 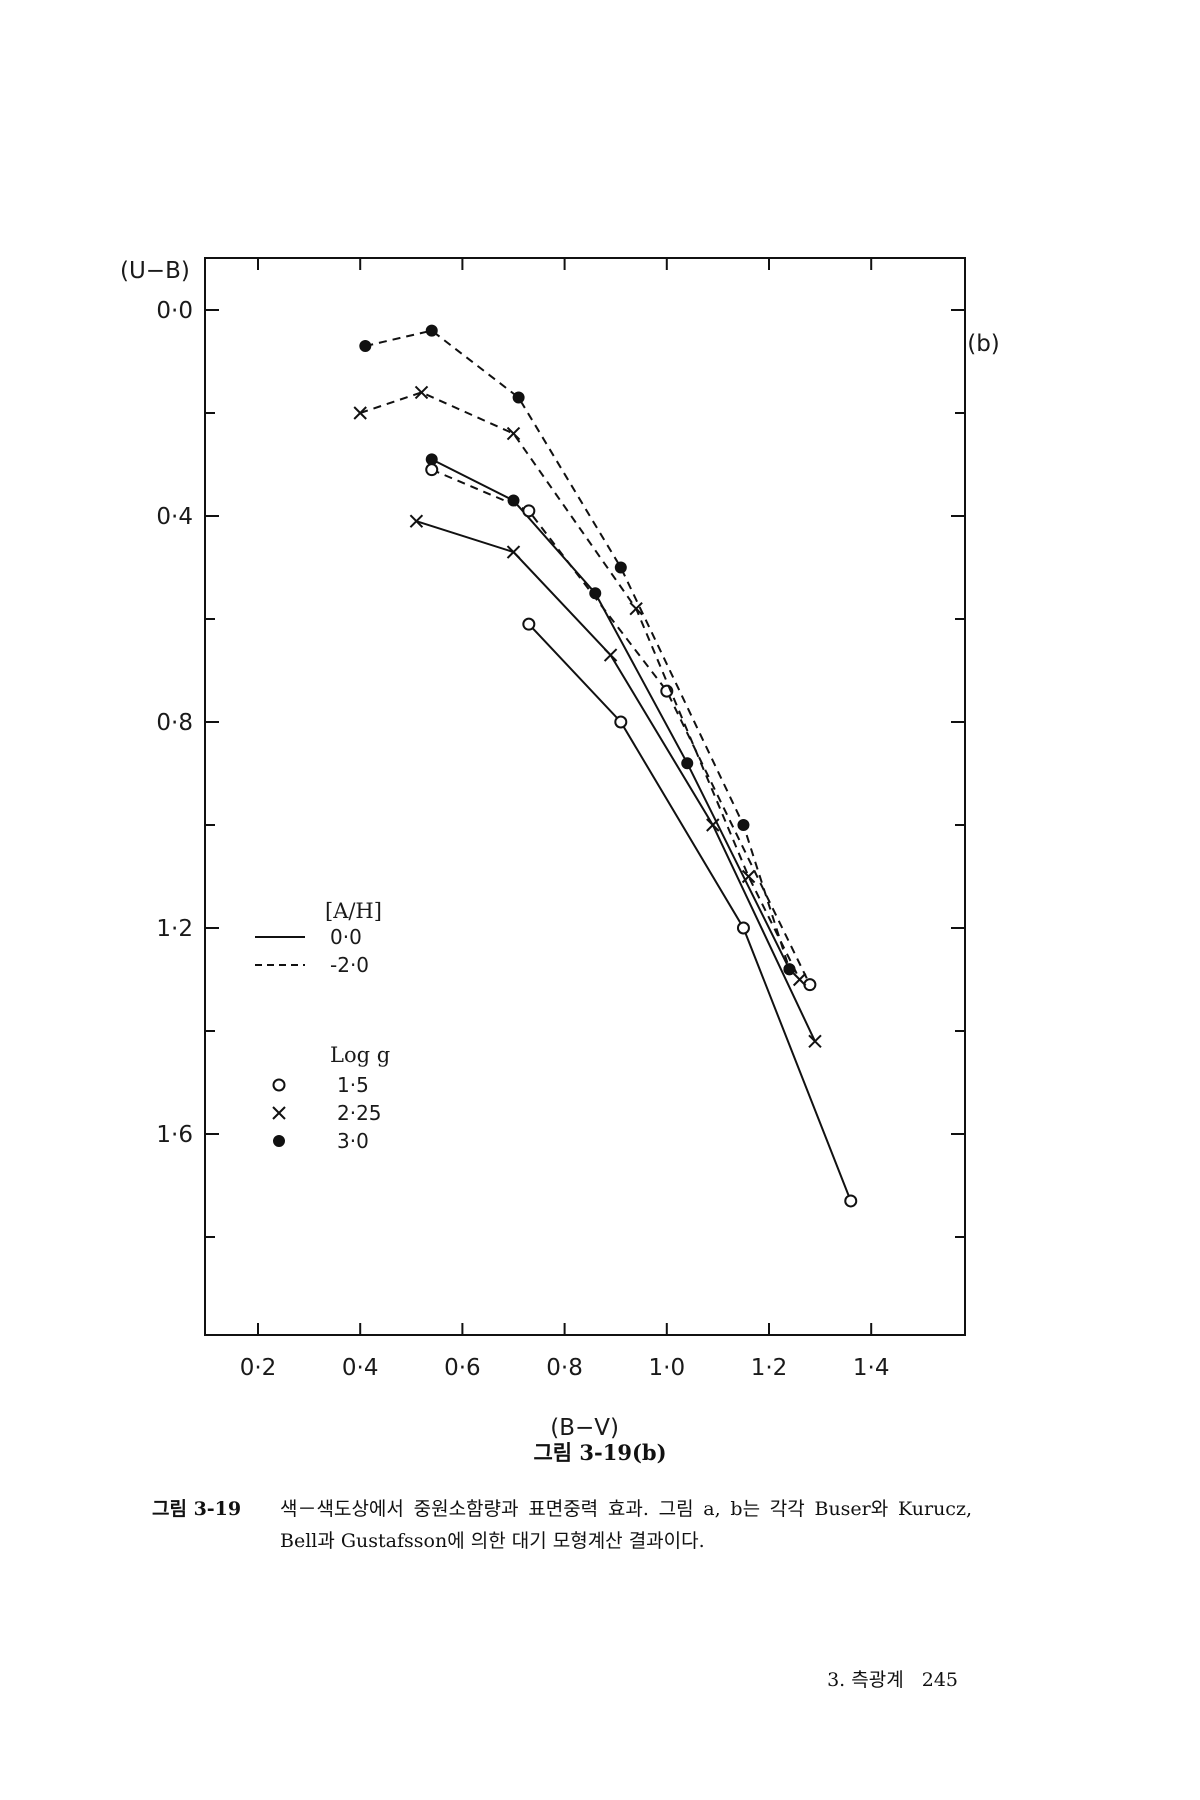 I want to click on y-axis-label: (U−B), so click(x=155, y=271).